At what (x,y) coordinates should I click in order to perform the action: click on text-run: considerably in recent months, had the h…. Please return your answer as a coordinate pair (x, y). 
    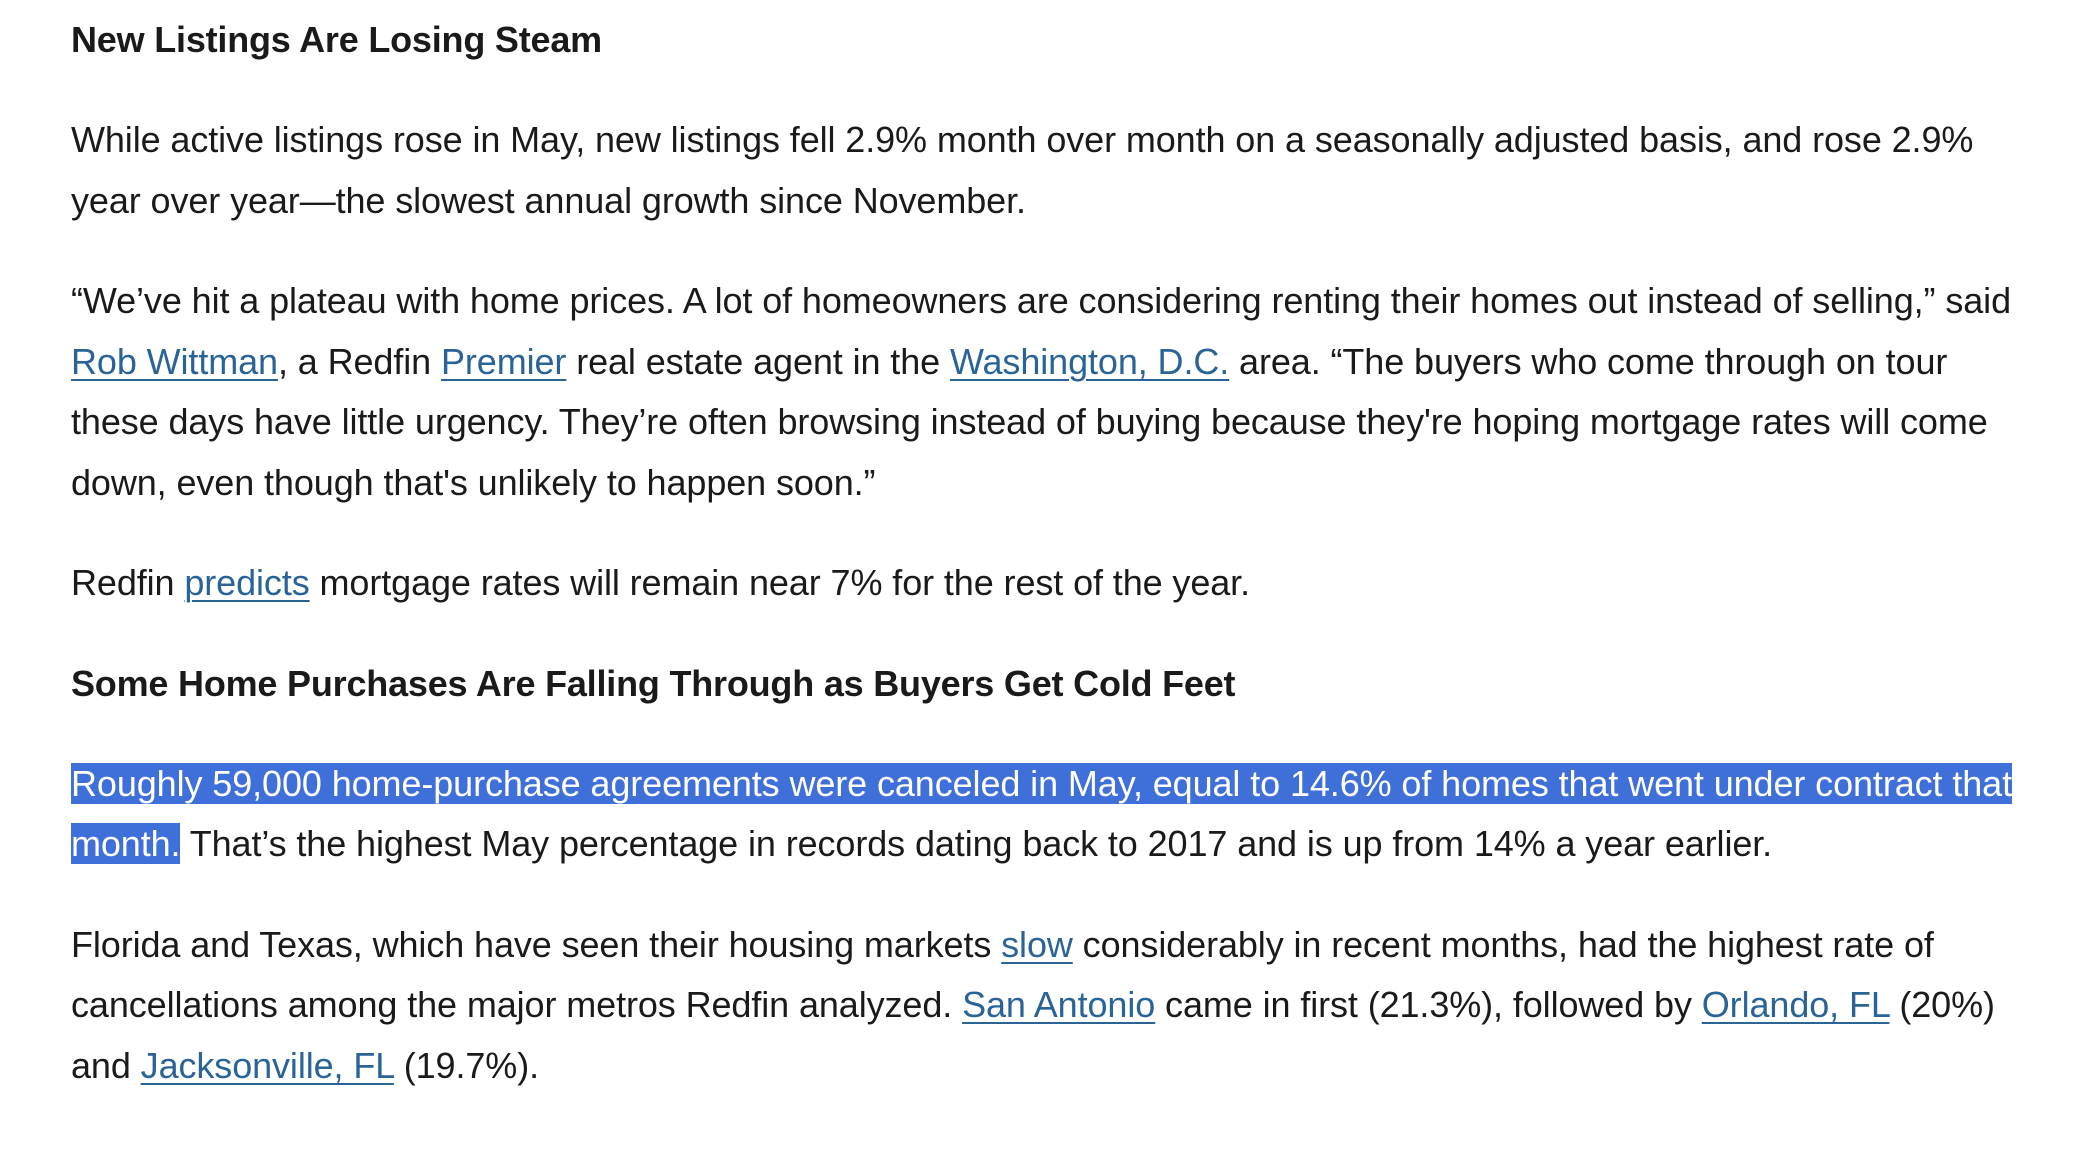
    Looking at the image, I should click on (1002, 974).